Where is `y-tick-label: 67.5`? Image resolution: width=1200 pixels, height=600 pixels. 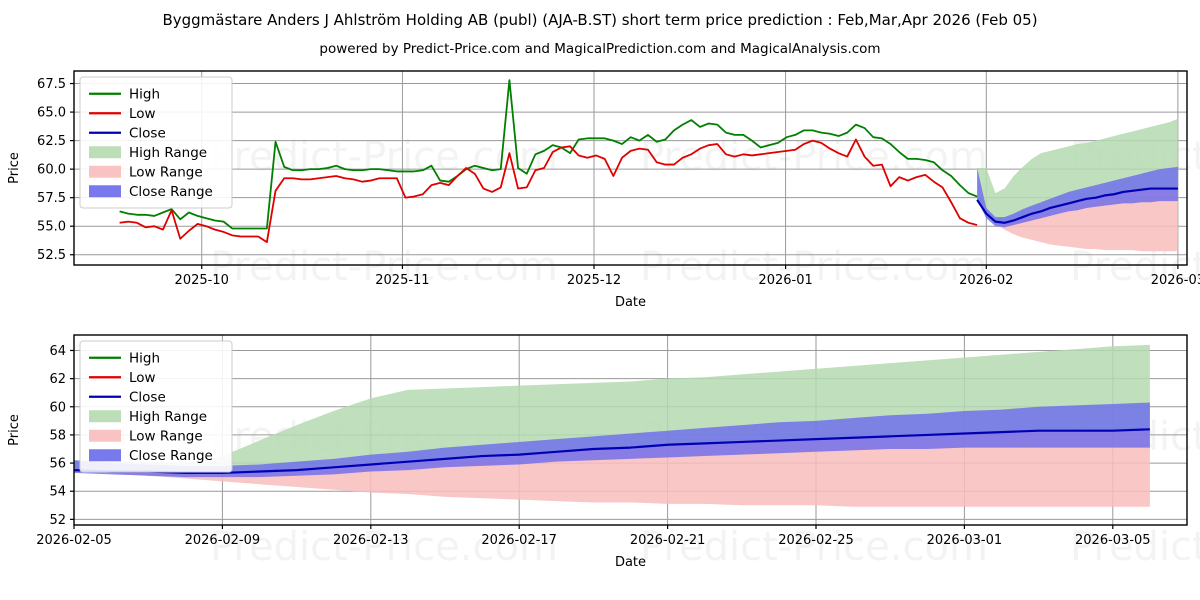
y-tick-label: 67.5 is located at coordinates (51, 84).